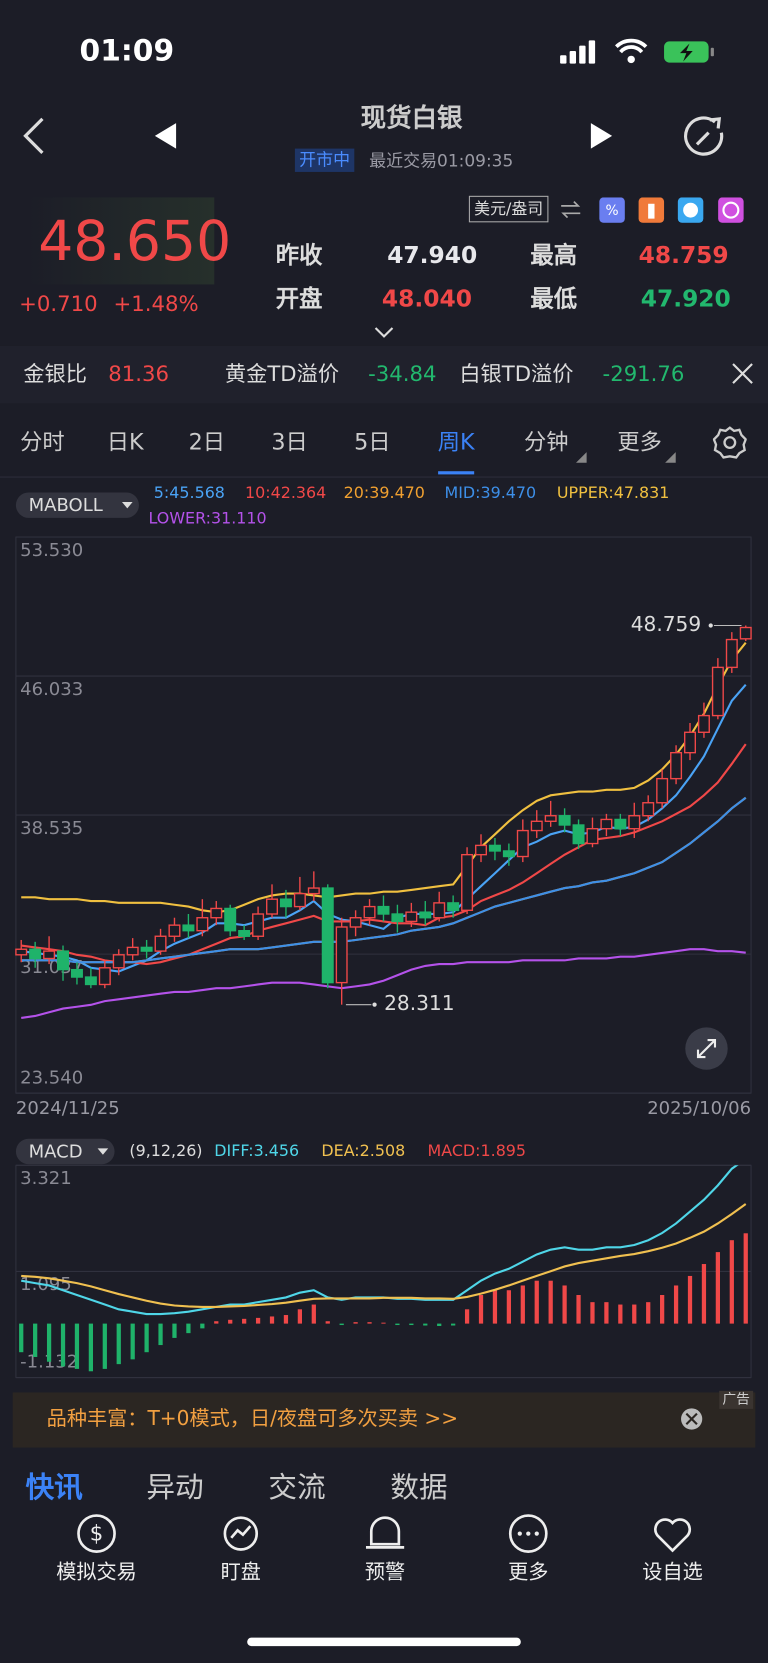  Describe the element at coordinates (135, 242) in the screenshot. I see `last-price: 48.650` at that location.